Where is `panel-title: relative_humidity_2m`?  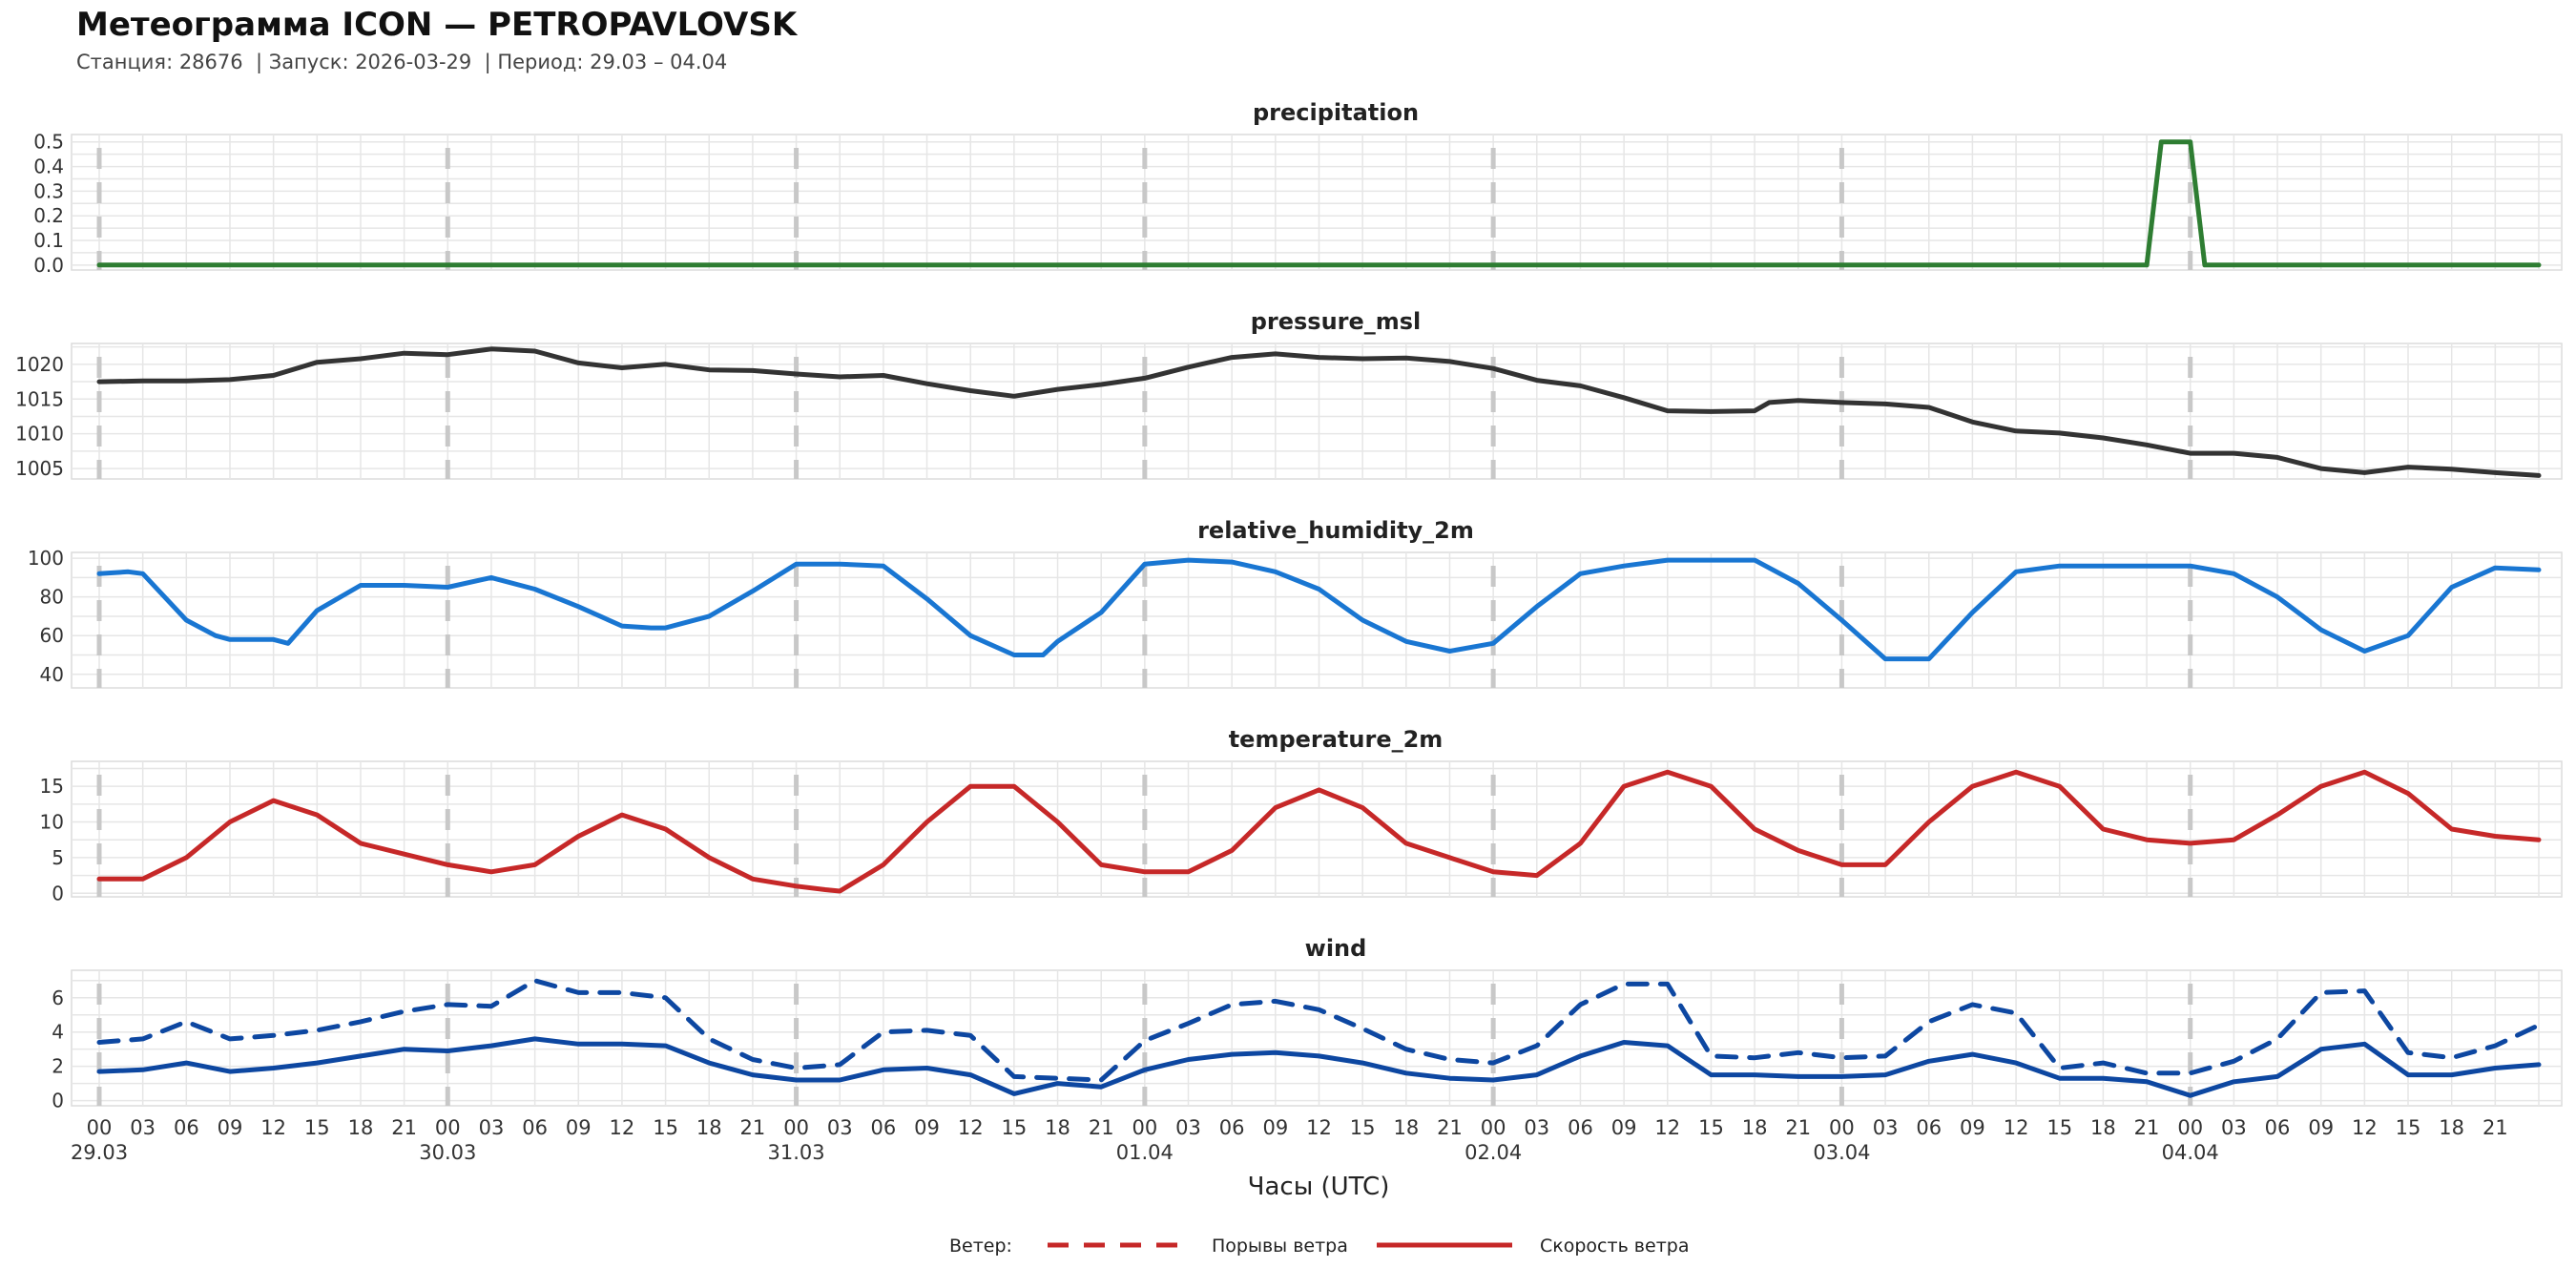
panel-title: relative_humidity_2m is located at coordinates (1335, 530).